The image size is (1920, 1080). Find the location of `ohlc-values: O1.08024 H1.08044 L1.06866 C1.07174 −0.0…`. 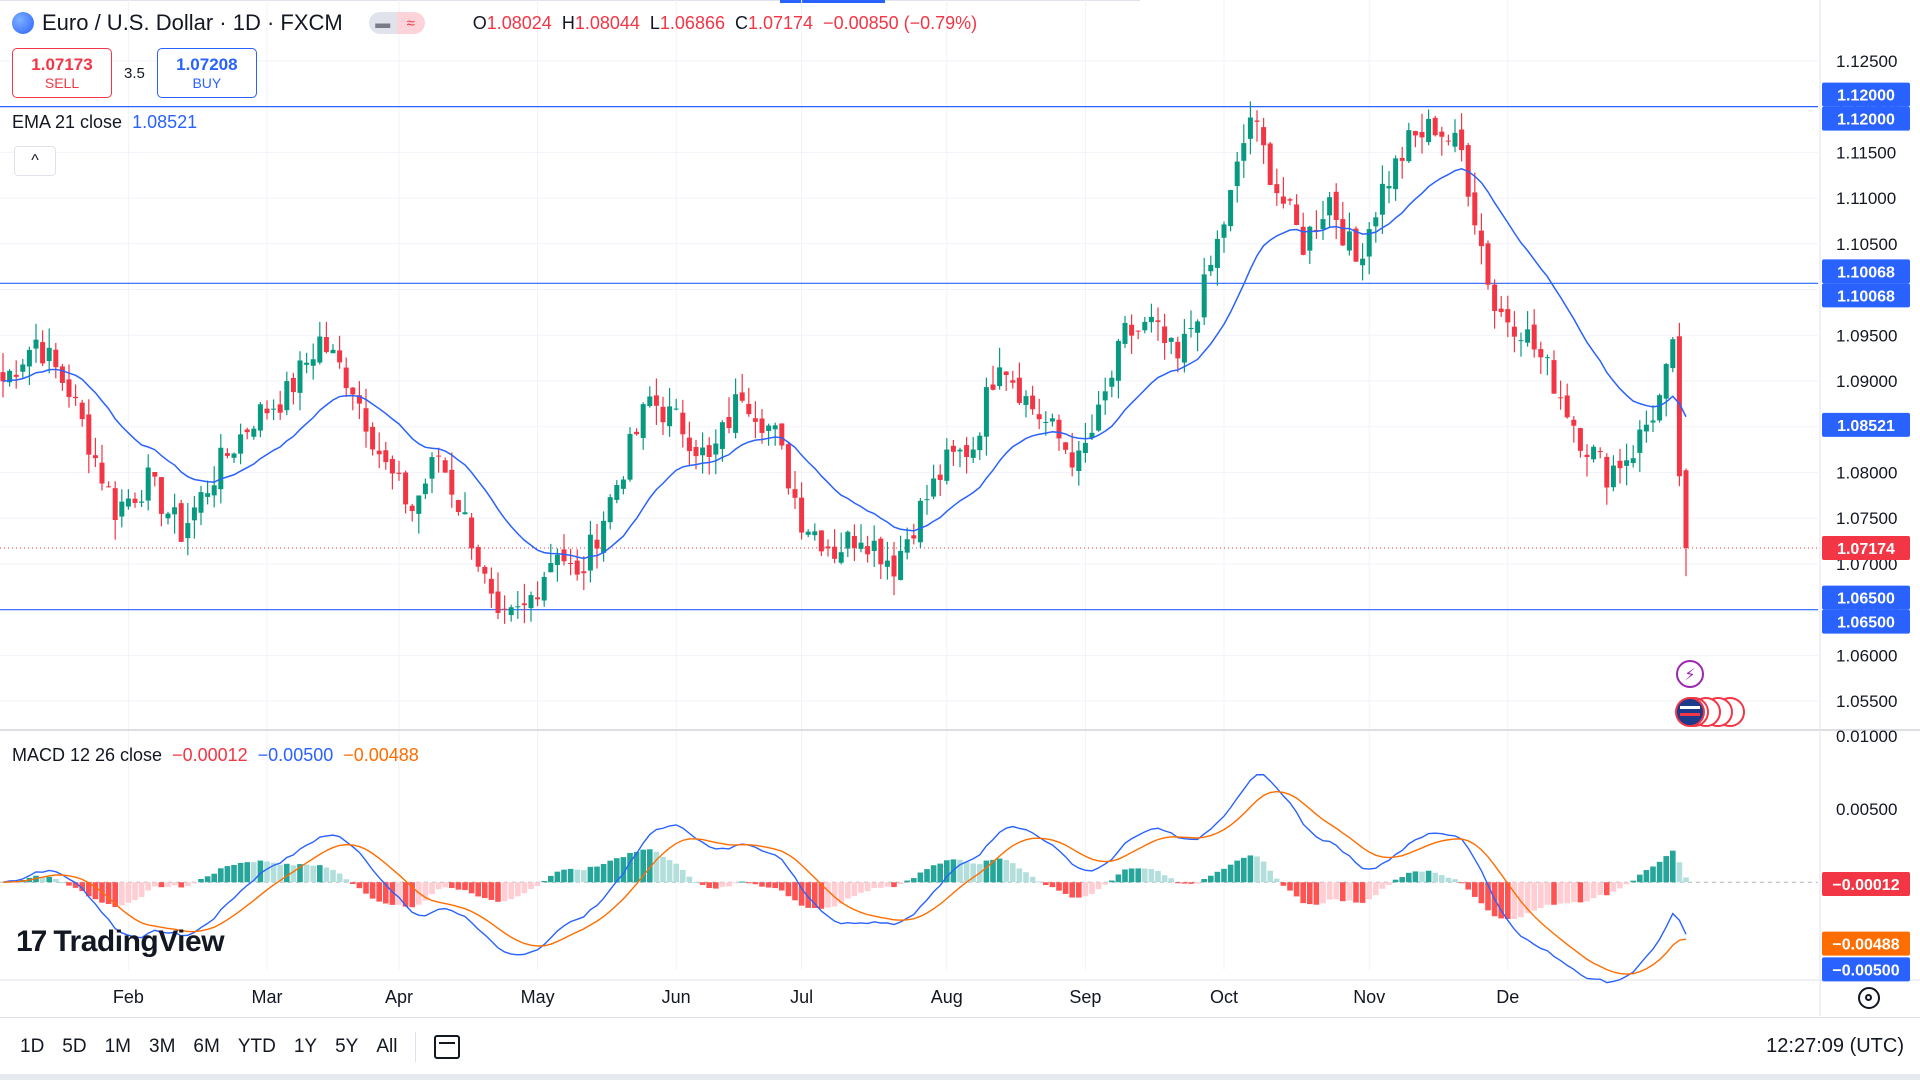

ohlc-values: O1.08024 H1.08044 L1.06866 C1.07174 −0.0… is located at coordinates (725, 23).